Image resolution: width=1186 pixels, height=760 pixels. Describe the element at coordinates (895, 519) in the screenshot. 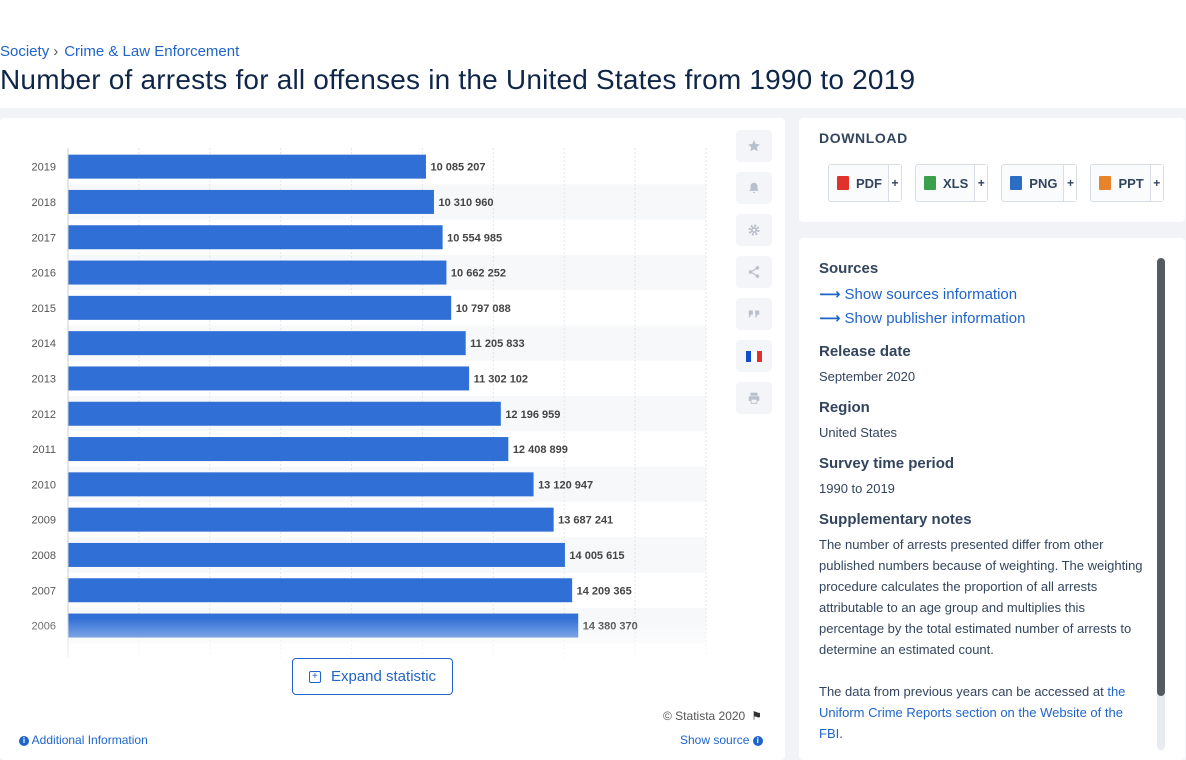

I see `supplementary-notes-heading: Supplementary notes` at that location.